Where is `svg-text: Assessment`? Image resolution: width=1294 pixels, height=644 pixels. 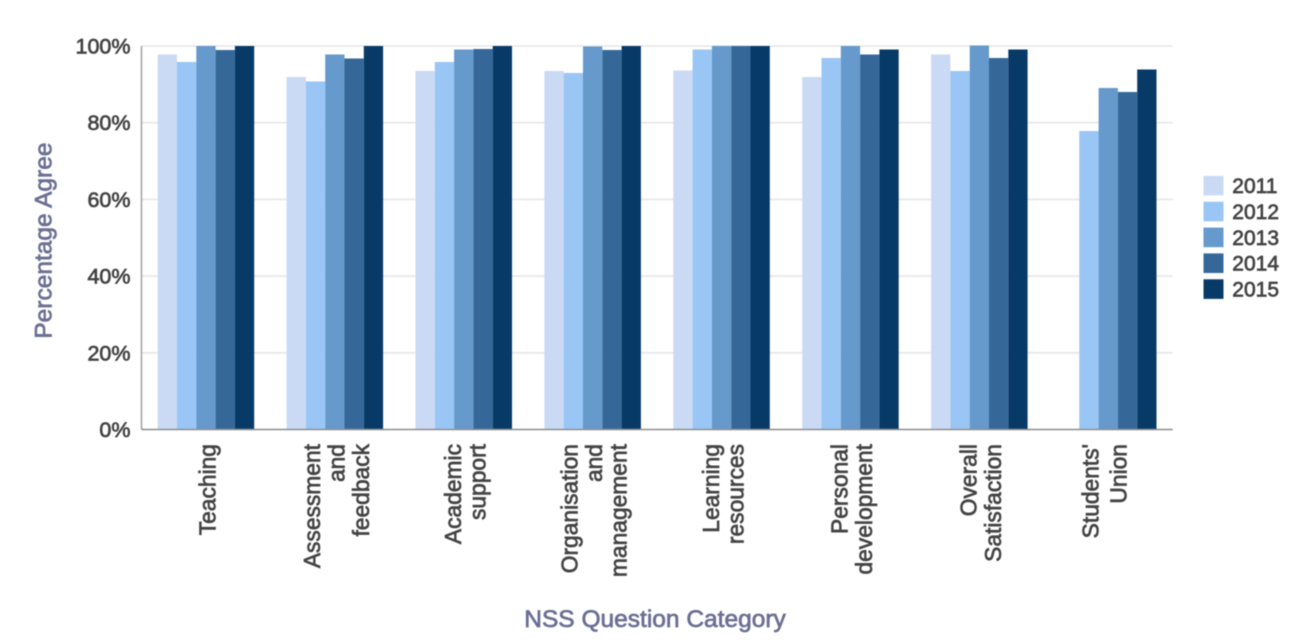 svg-text: Assessment is located at coordinates (312, 505).